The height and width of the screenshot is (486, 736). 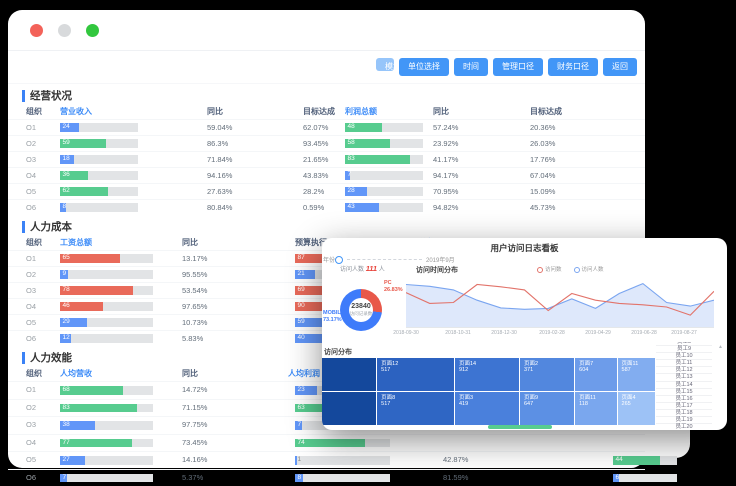 I want to click on pct-value: 70.95%, so click(x=445, y=191).